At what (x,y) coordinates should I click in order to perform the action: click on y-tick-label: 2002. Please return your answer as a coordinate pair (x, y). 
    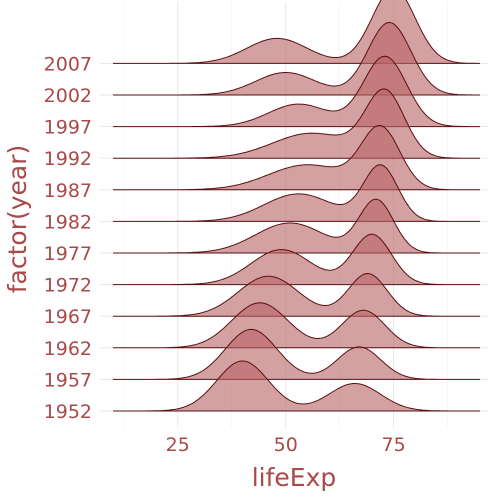
    Looking at the image, I should click on (68, 96).